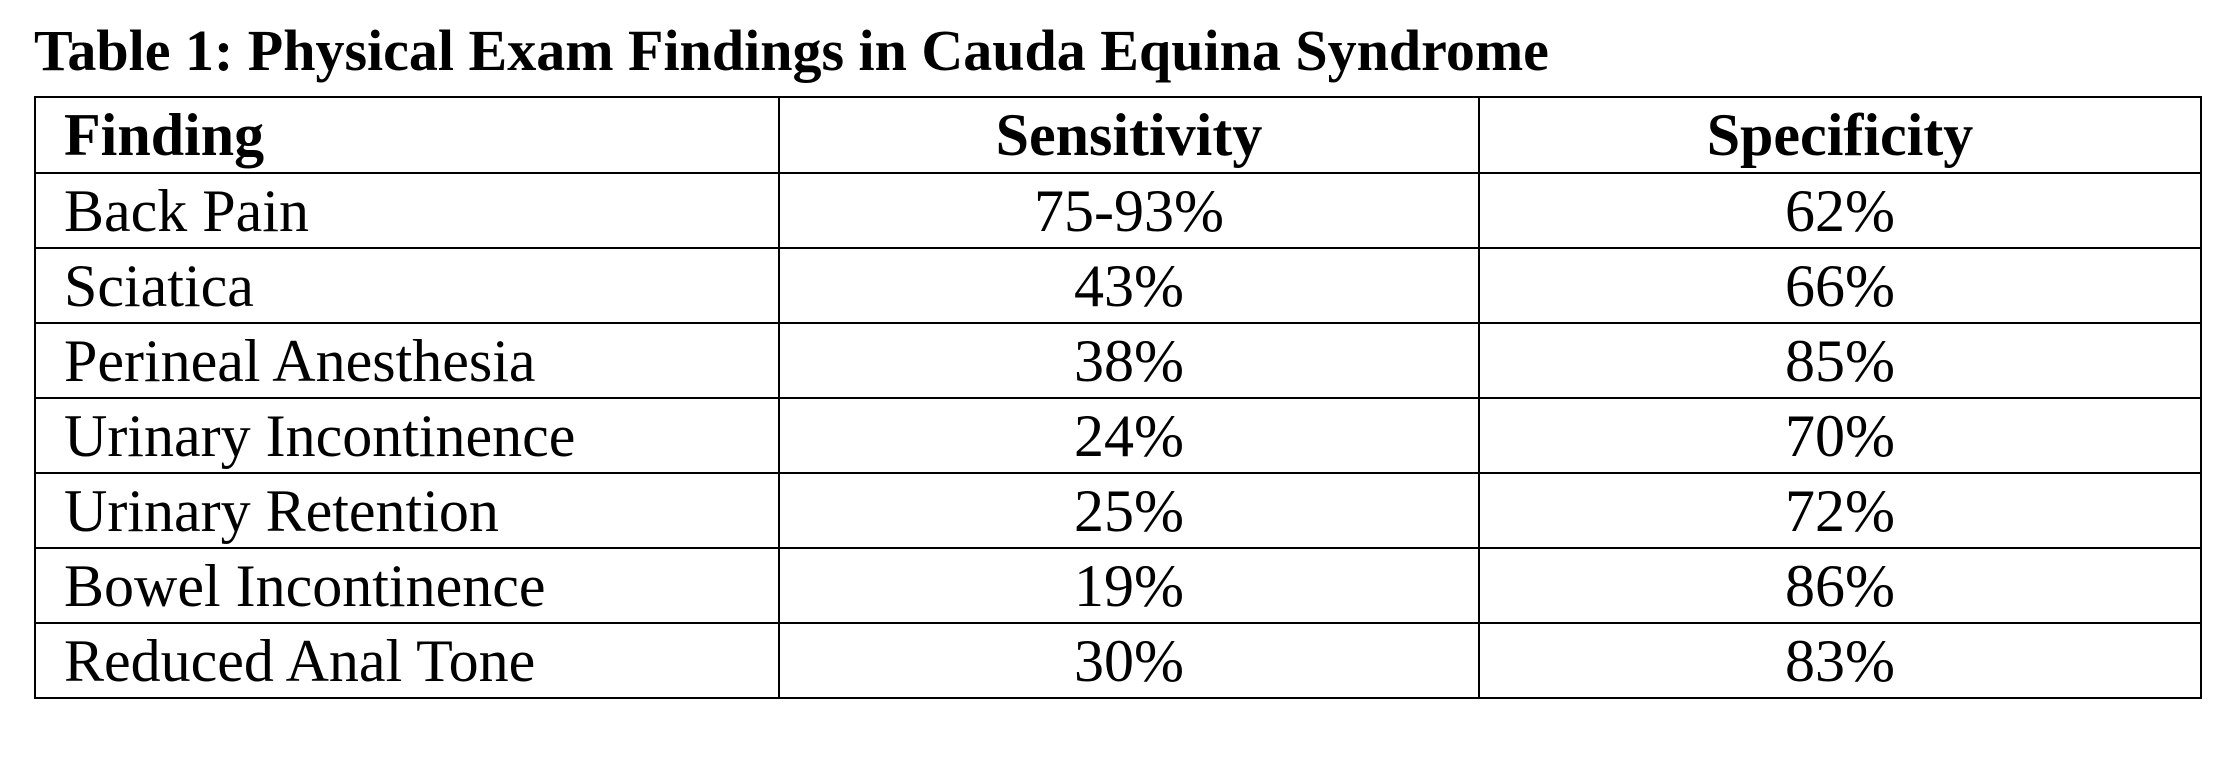 Image resolution: width=2232 pixels, height=758 pixels. What do you see at coordinates (1840, 210) in the screenshot?
I see `cell-specificity: 62%` at bounding box center [1840, 210].